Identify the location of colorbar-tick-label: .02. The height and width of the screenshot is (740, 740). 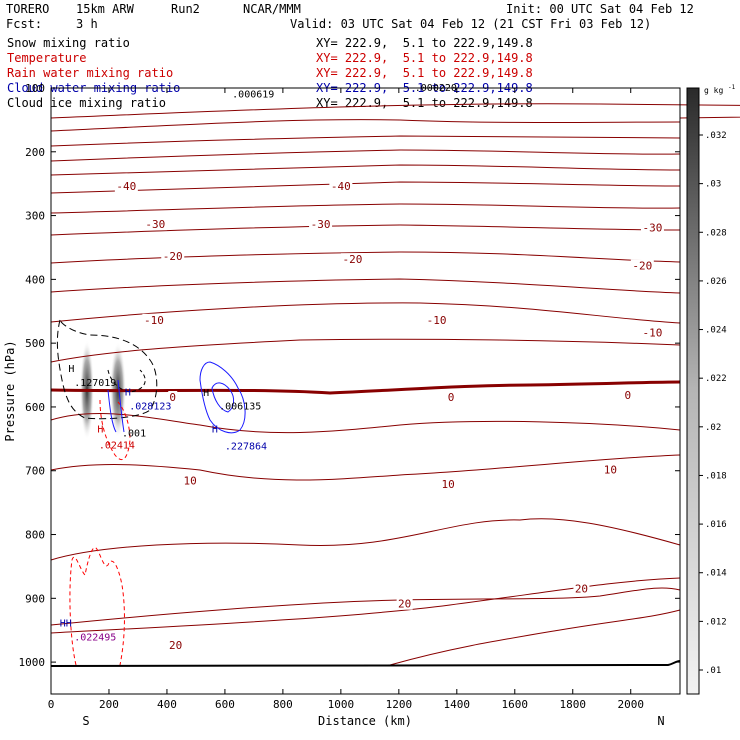
(713, 428).